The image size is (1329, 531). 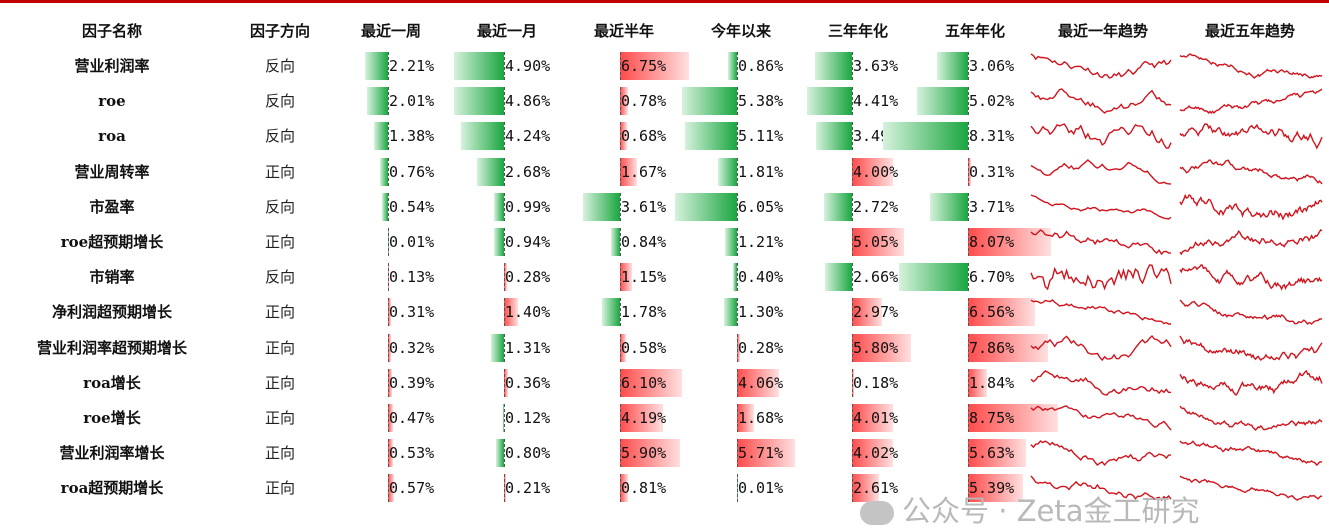 I want to click on return-cell: 8.07%, so click(x=979, y=242).